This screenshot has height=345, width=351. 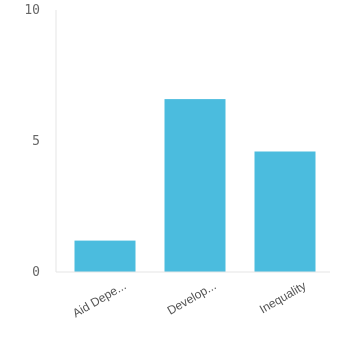 I want to click on y-tick-label: 0, so click(x=36, y=272).